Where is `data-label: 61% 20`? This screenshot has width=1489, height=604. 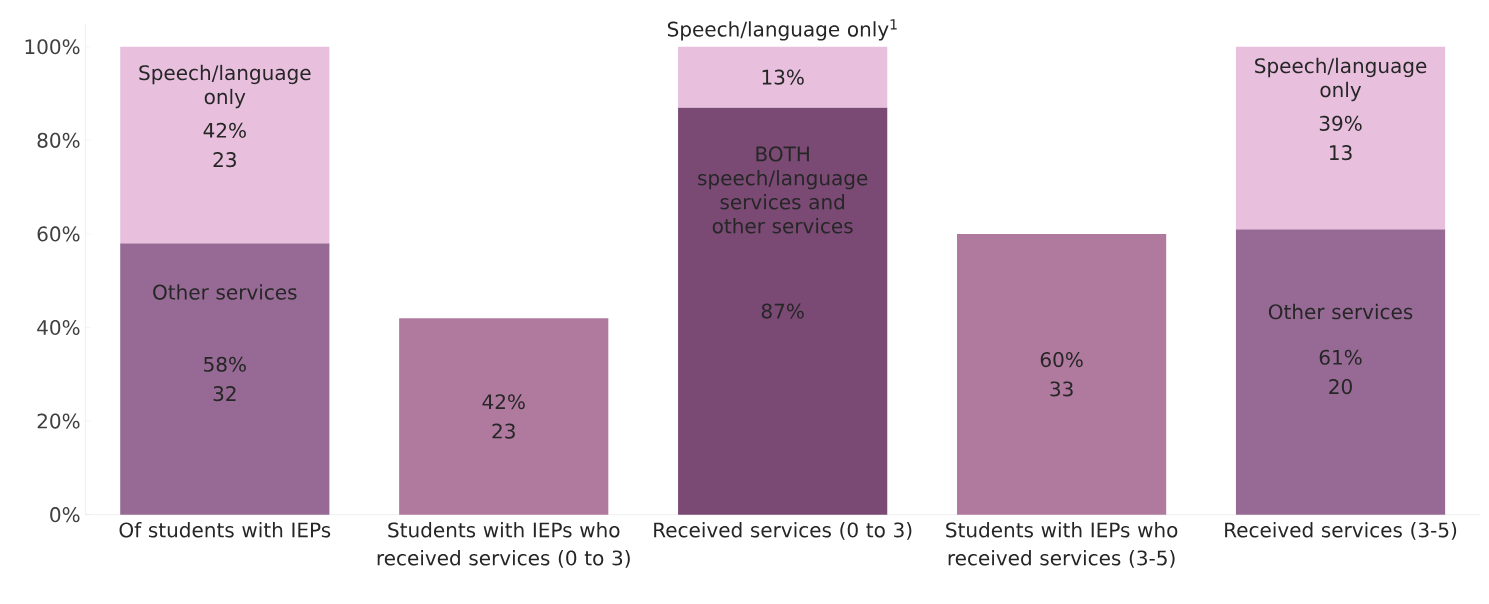 data-label: 61% 20 is located at coordinates (1340, 372).